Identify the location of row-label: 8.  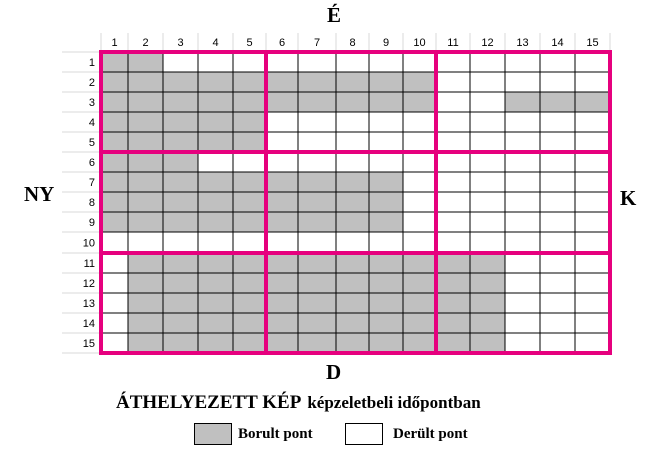
(92, 203).